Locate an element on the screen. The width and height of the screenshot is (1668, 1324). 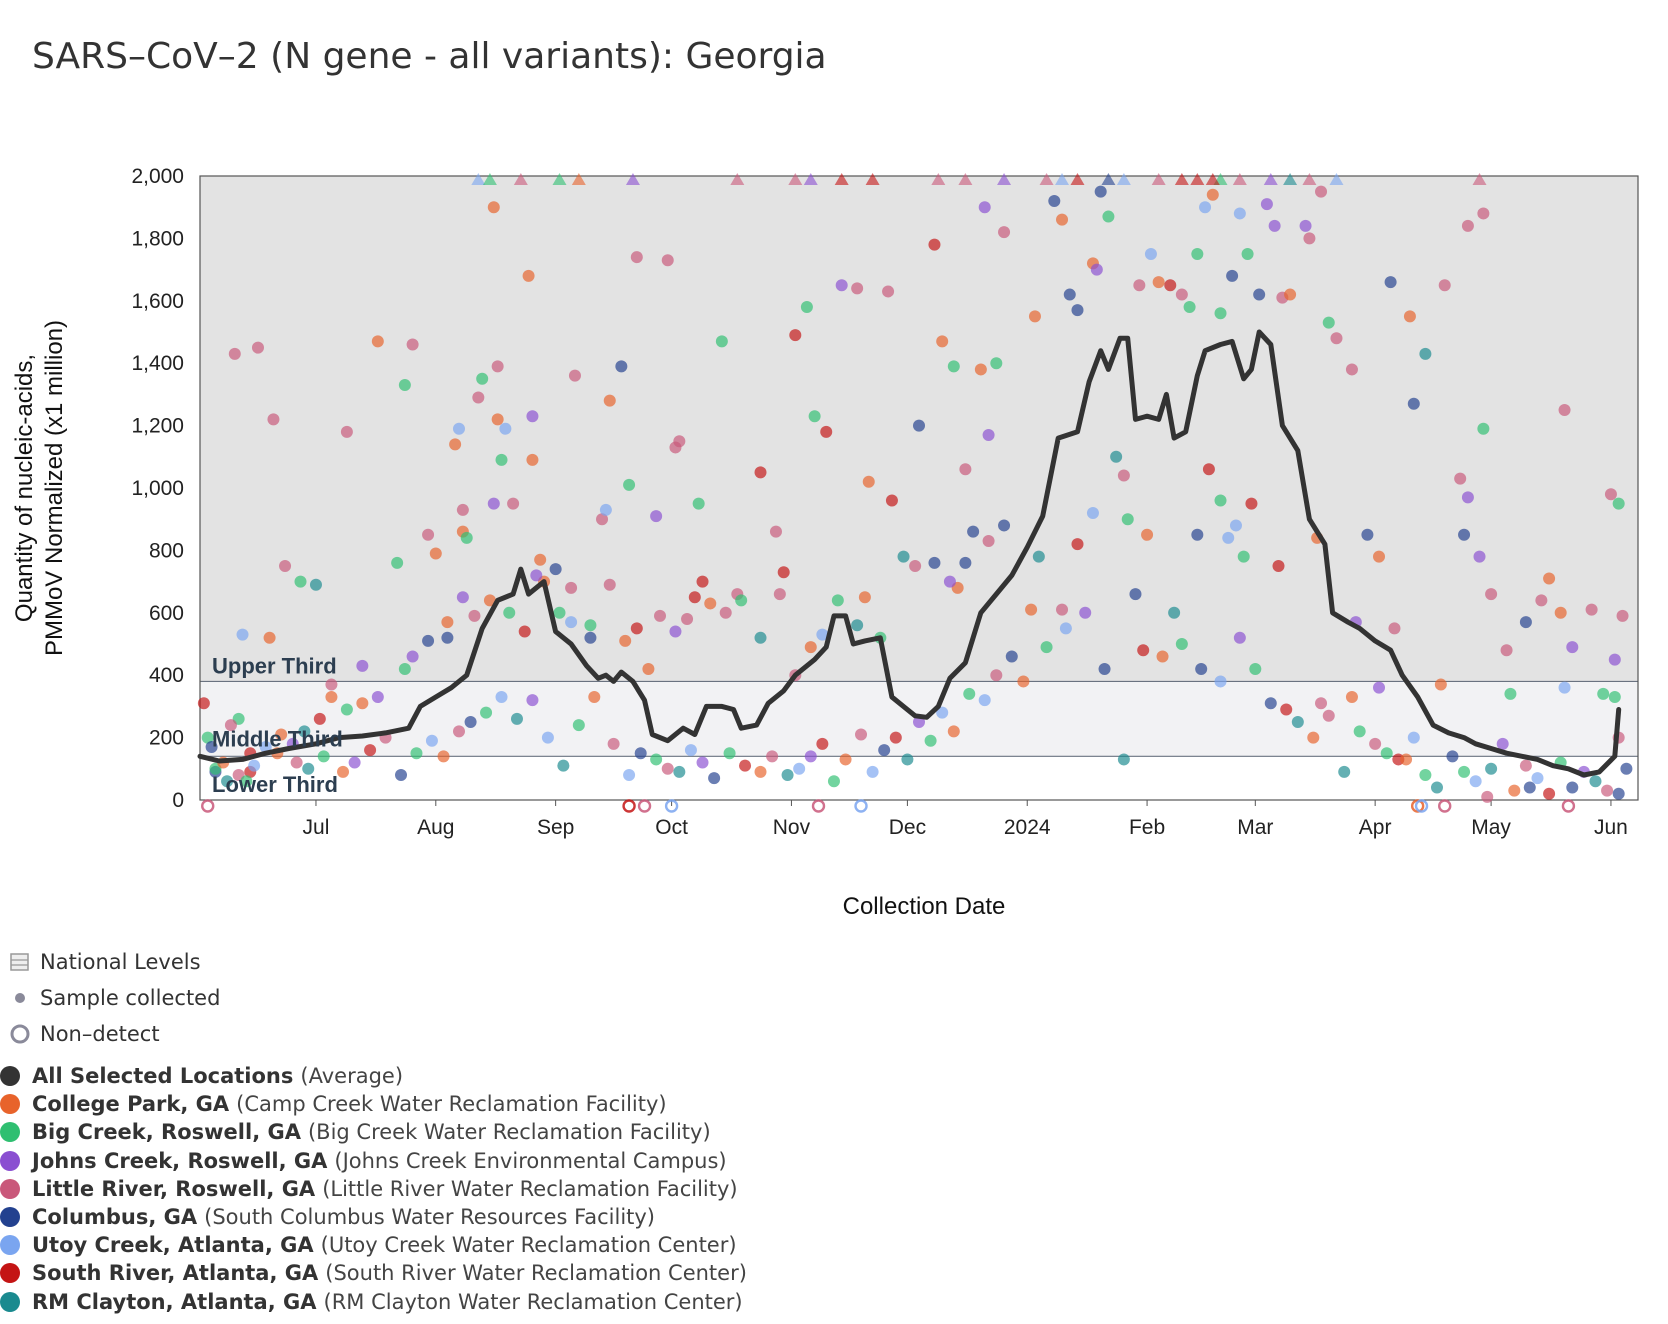
y-tick-label: 600 is located at coordinates (166, 613).